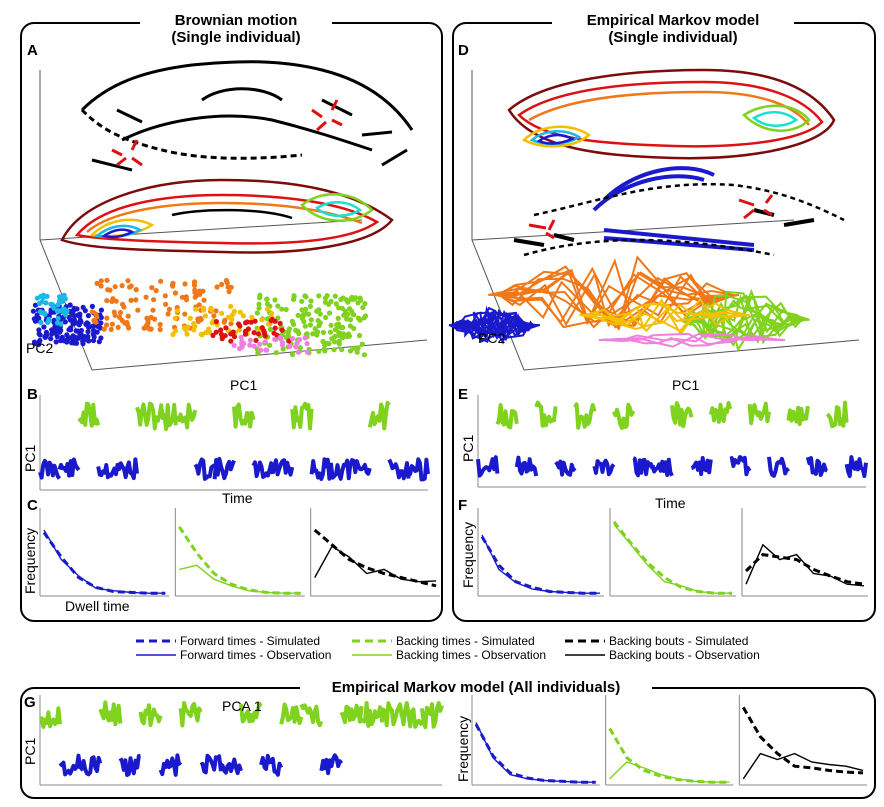  I want to click on label-A: A, so click(32, 50).